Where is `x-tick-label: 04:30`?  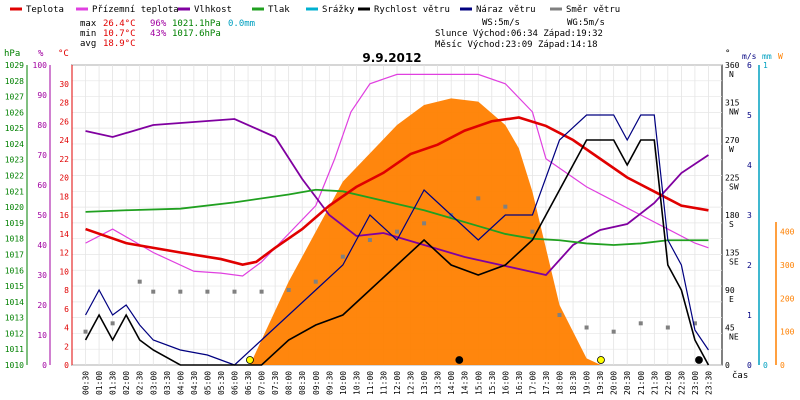
x-tick-label: 04:30 is located at coordinates (194, 383).